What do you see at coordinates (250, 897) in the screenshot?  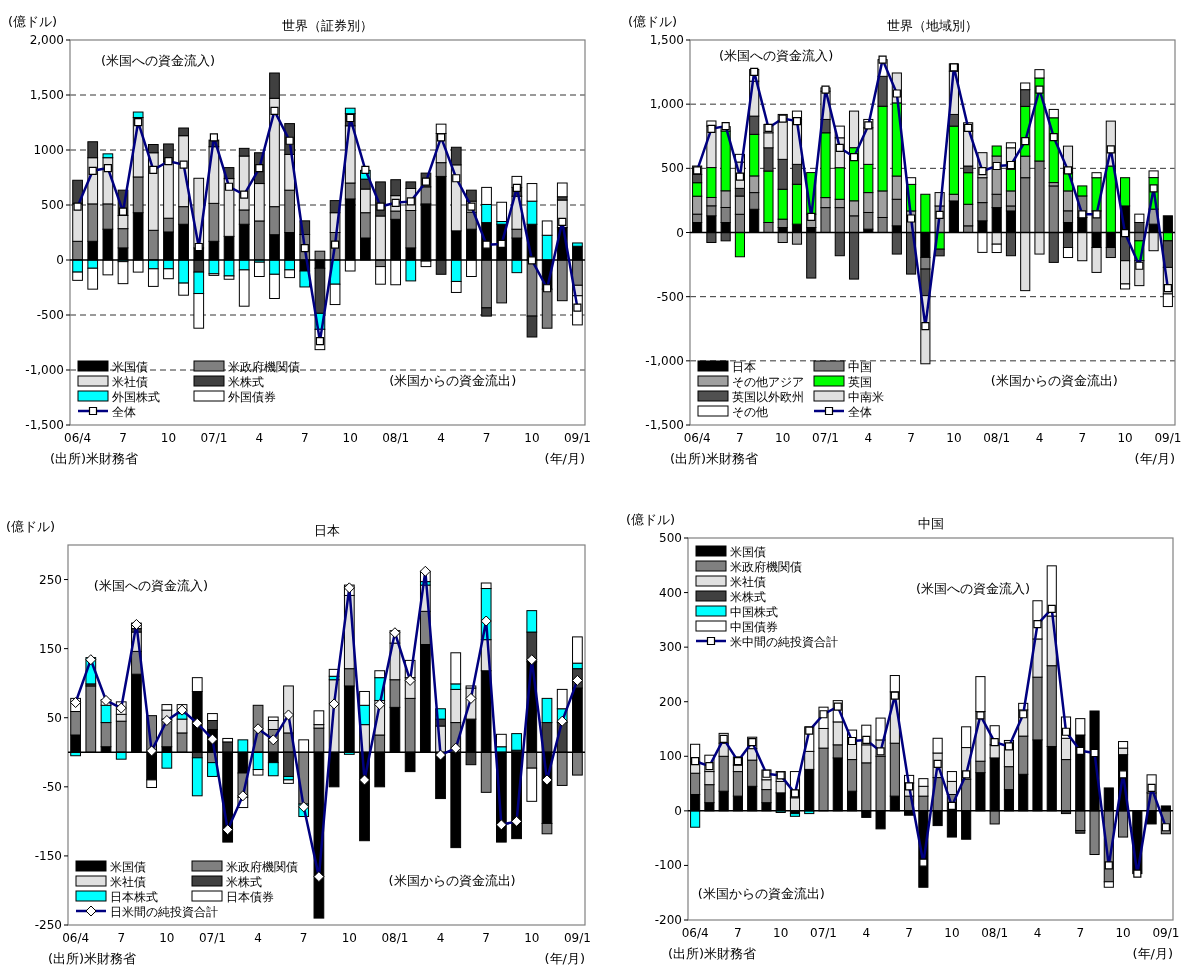 I see `legend-label: 日本債券` at bounding box center [250, 897].